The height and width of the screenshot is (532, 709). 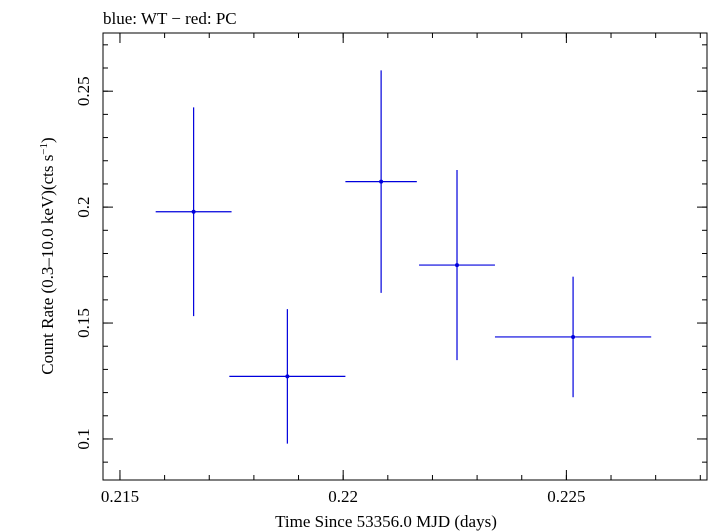 I want to click on y-tick-label: 0.1, so click(x=83, y=438).